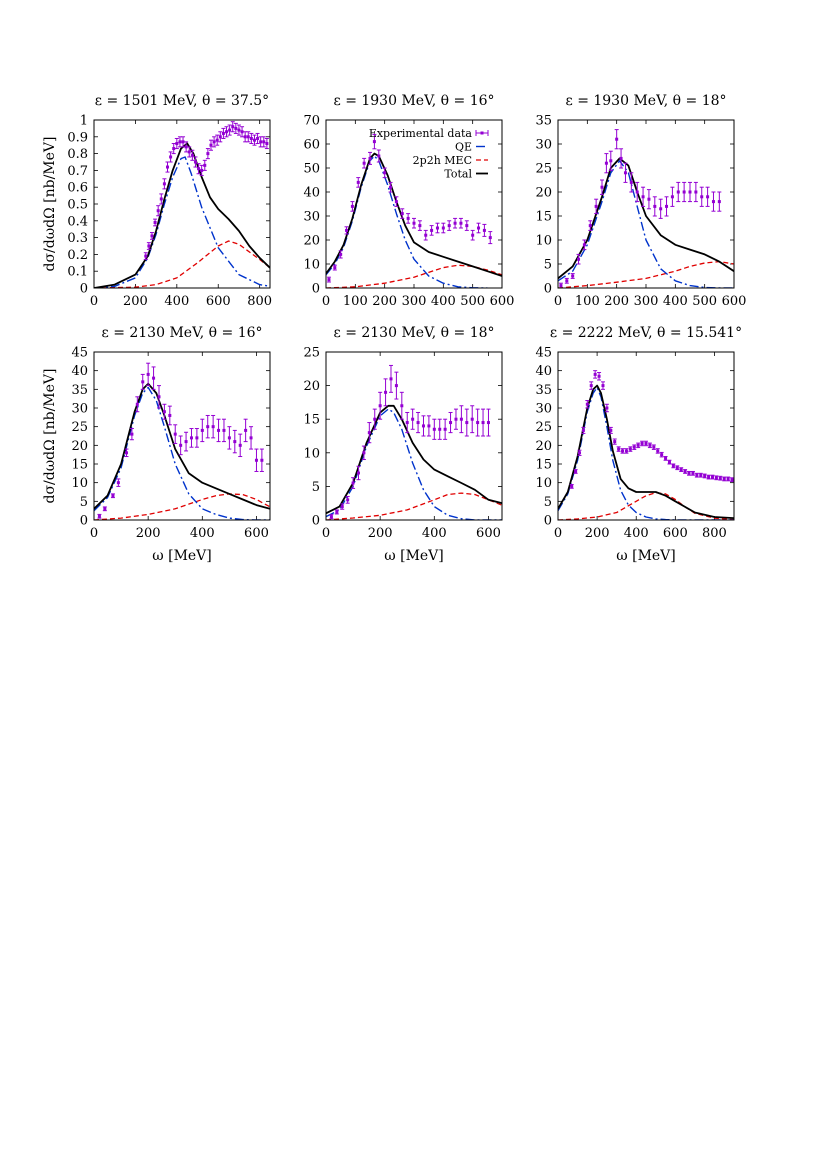  Describe the element at coordinates (50, 204) in the screenshot. I see `y-axis-label-top: dσ/dωdΩ [nb/MeV]` at that location.